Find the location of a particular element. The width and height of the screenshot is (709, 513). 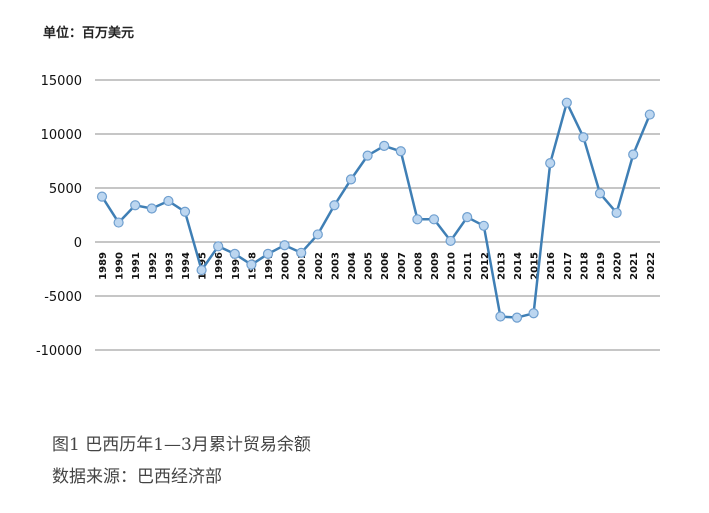

x-tick-label: 2011 is located at coordinates (468, 266).